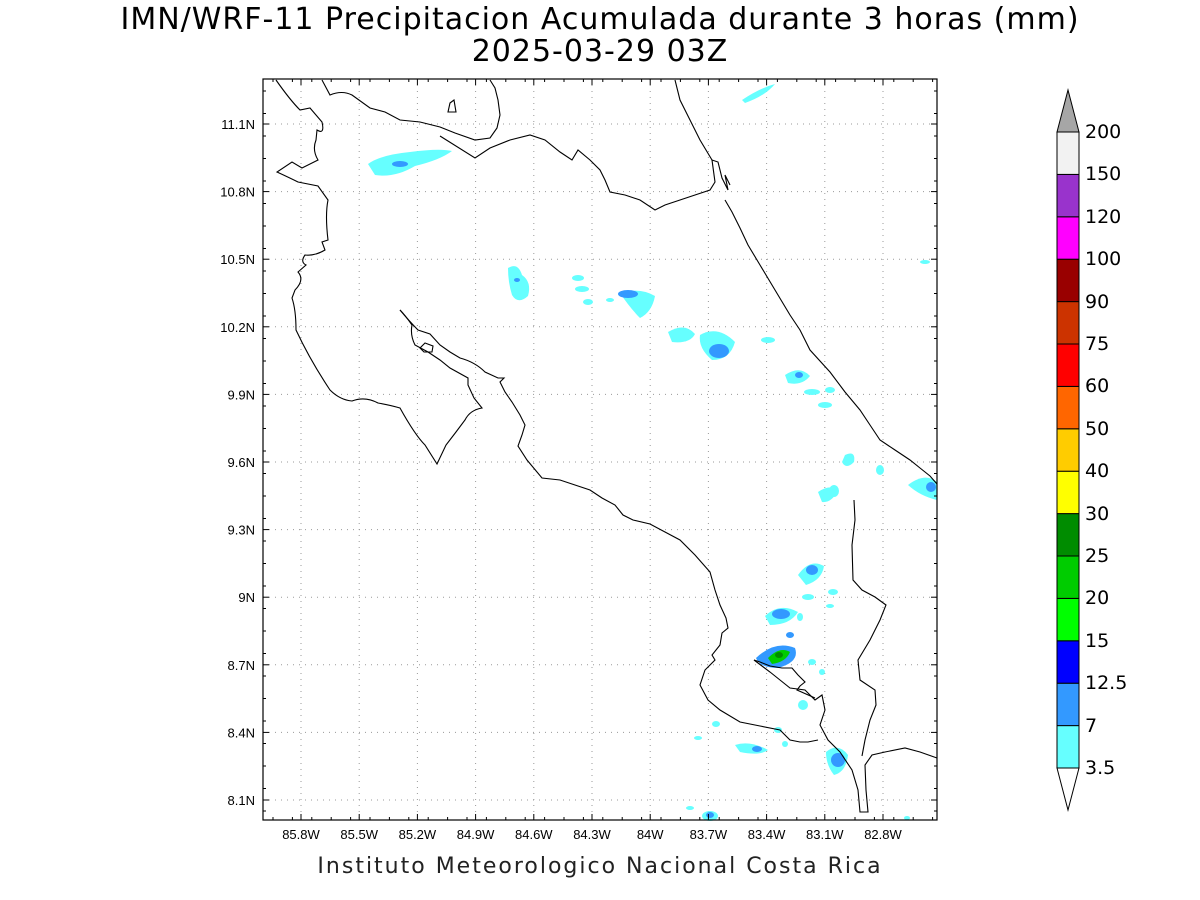 The width and height of the screenshot is (1200, 900). What do you see at coordinates (241, 530) in the screenshot?
I see `lat-tick-label: 9.3N` at bounding box center [241, 530].